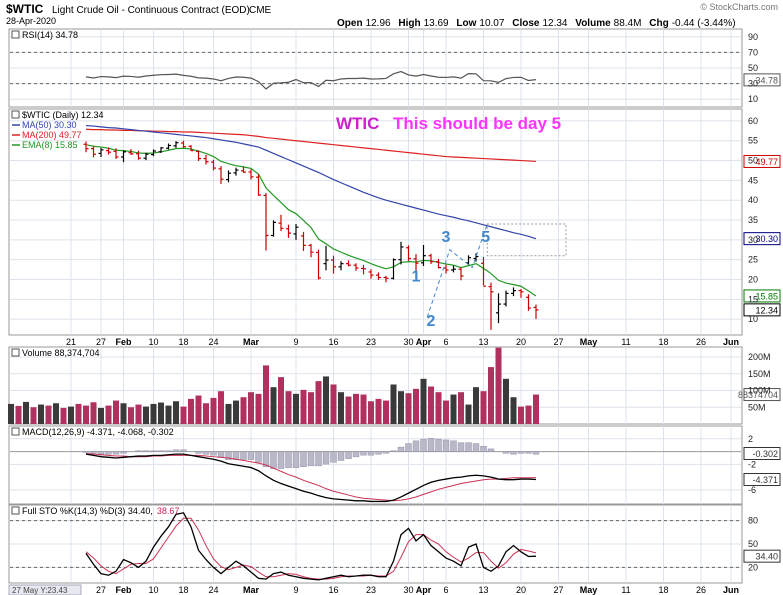 The height and width of the screenshot is (595, 783). What do you see at coordinates (766, 296) in the screenshot?
I see `price-tag-2: 15.85` at bounding box center [766, 296].